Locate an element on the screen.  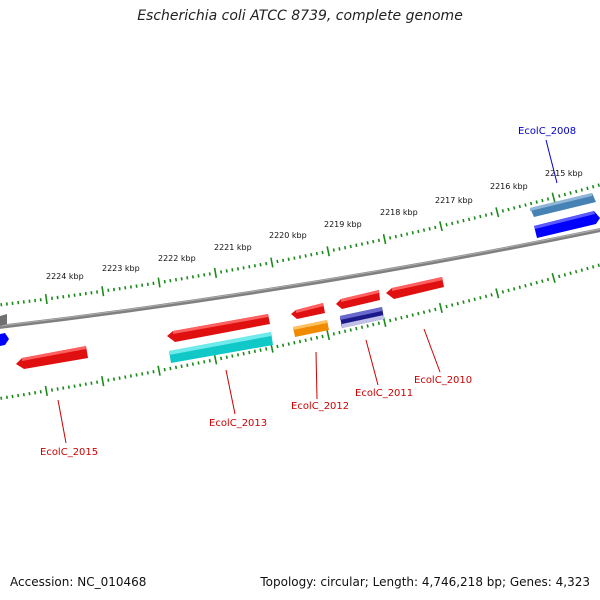
label-ecolc-2011: EcolC_2011 is located at coordinates (384, 393).